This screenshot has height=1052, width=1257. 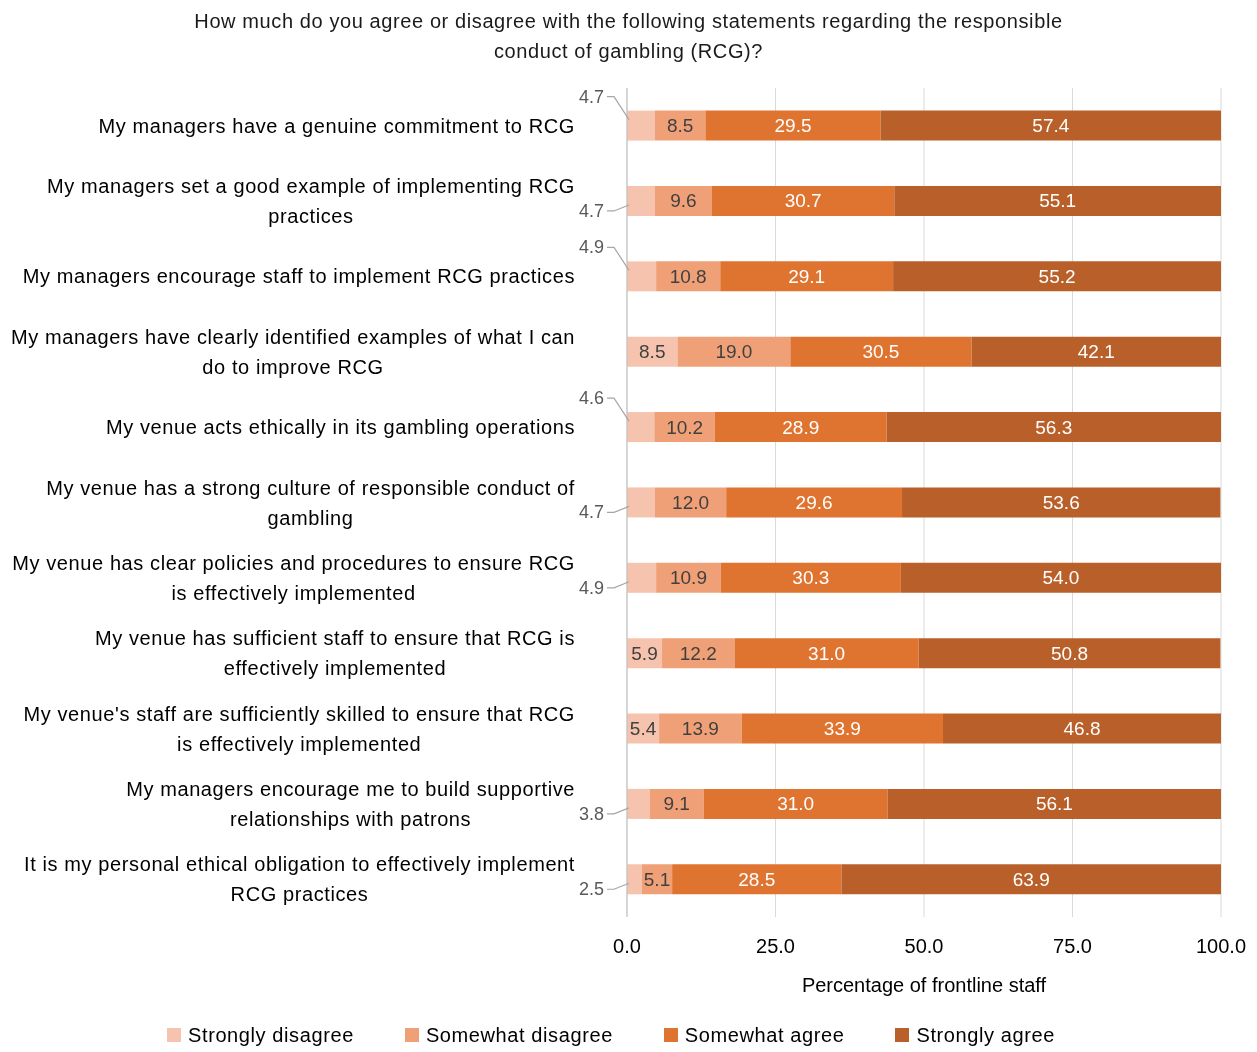 What do you see at coordinates (764, 1035) in the screenshot?
I see `legend-label: Somewhat agree` at bounding box center [764, 1035].